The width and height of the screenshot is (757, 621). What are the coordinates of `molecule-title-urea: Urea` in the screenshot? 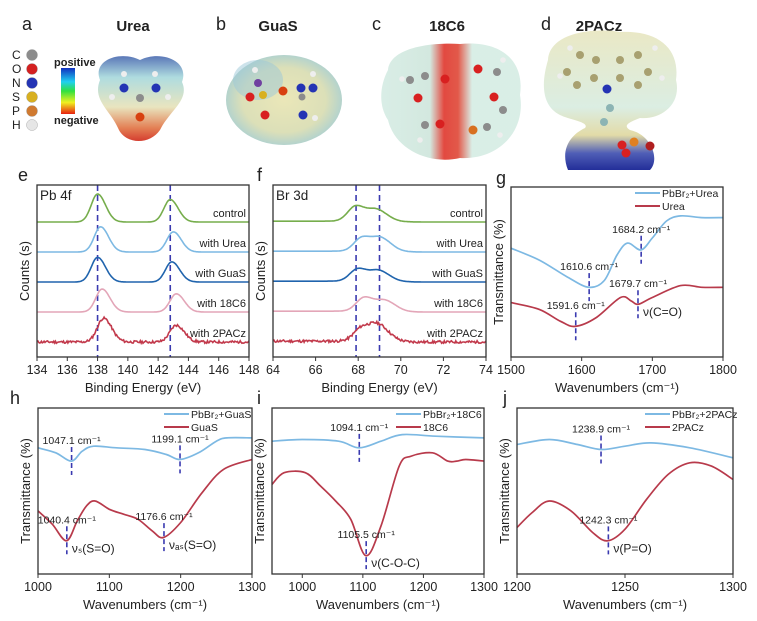 It's located at (133, 26).